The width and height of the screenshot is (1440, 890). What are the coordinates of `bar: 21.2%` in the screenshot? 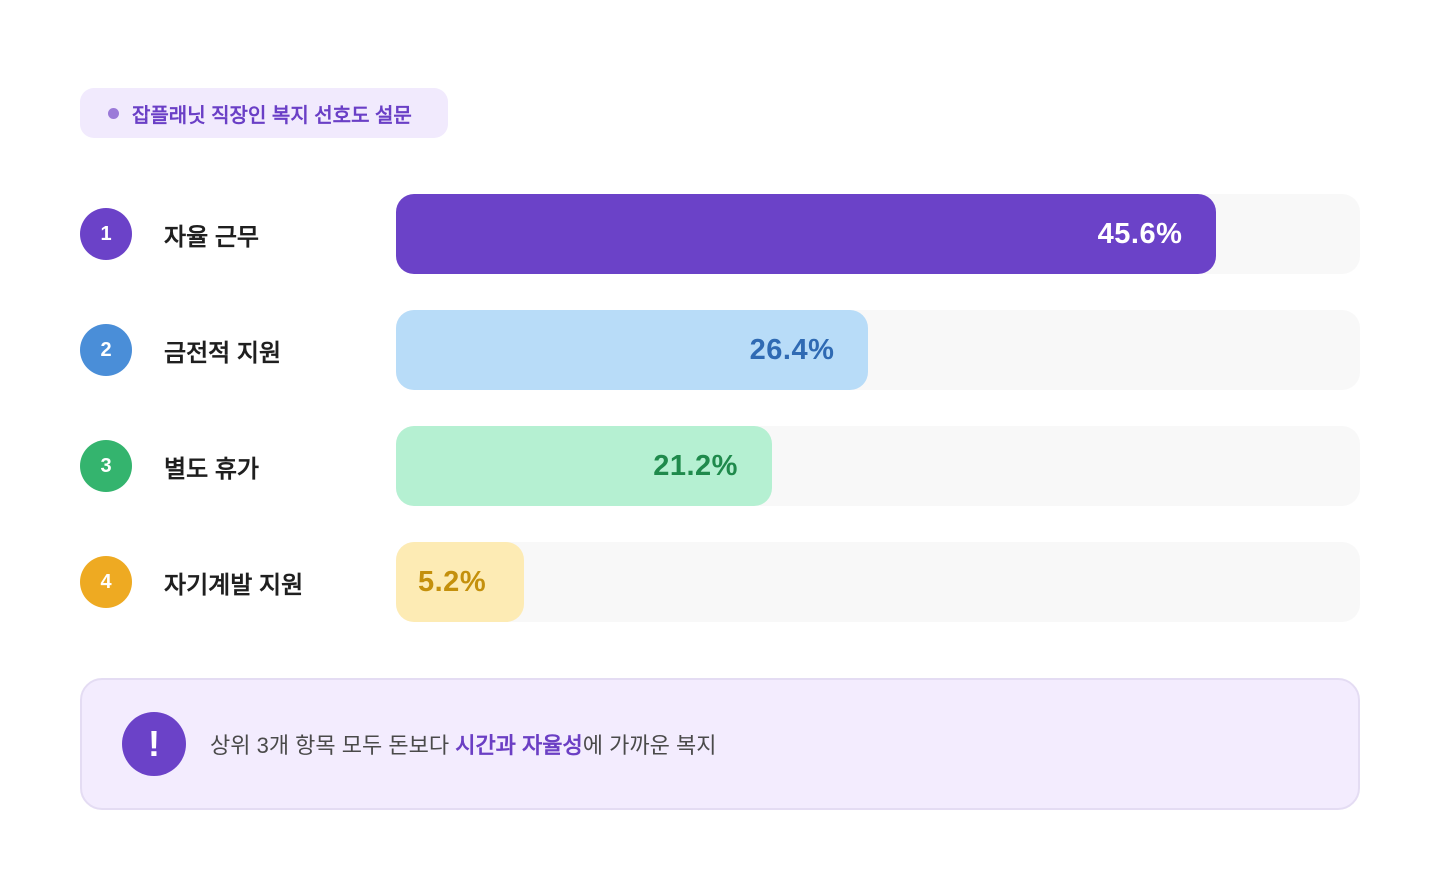 It's located at (584, 466).